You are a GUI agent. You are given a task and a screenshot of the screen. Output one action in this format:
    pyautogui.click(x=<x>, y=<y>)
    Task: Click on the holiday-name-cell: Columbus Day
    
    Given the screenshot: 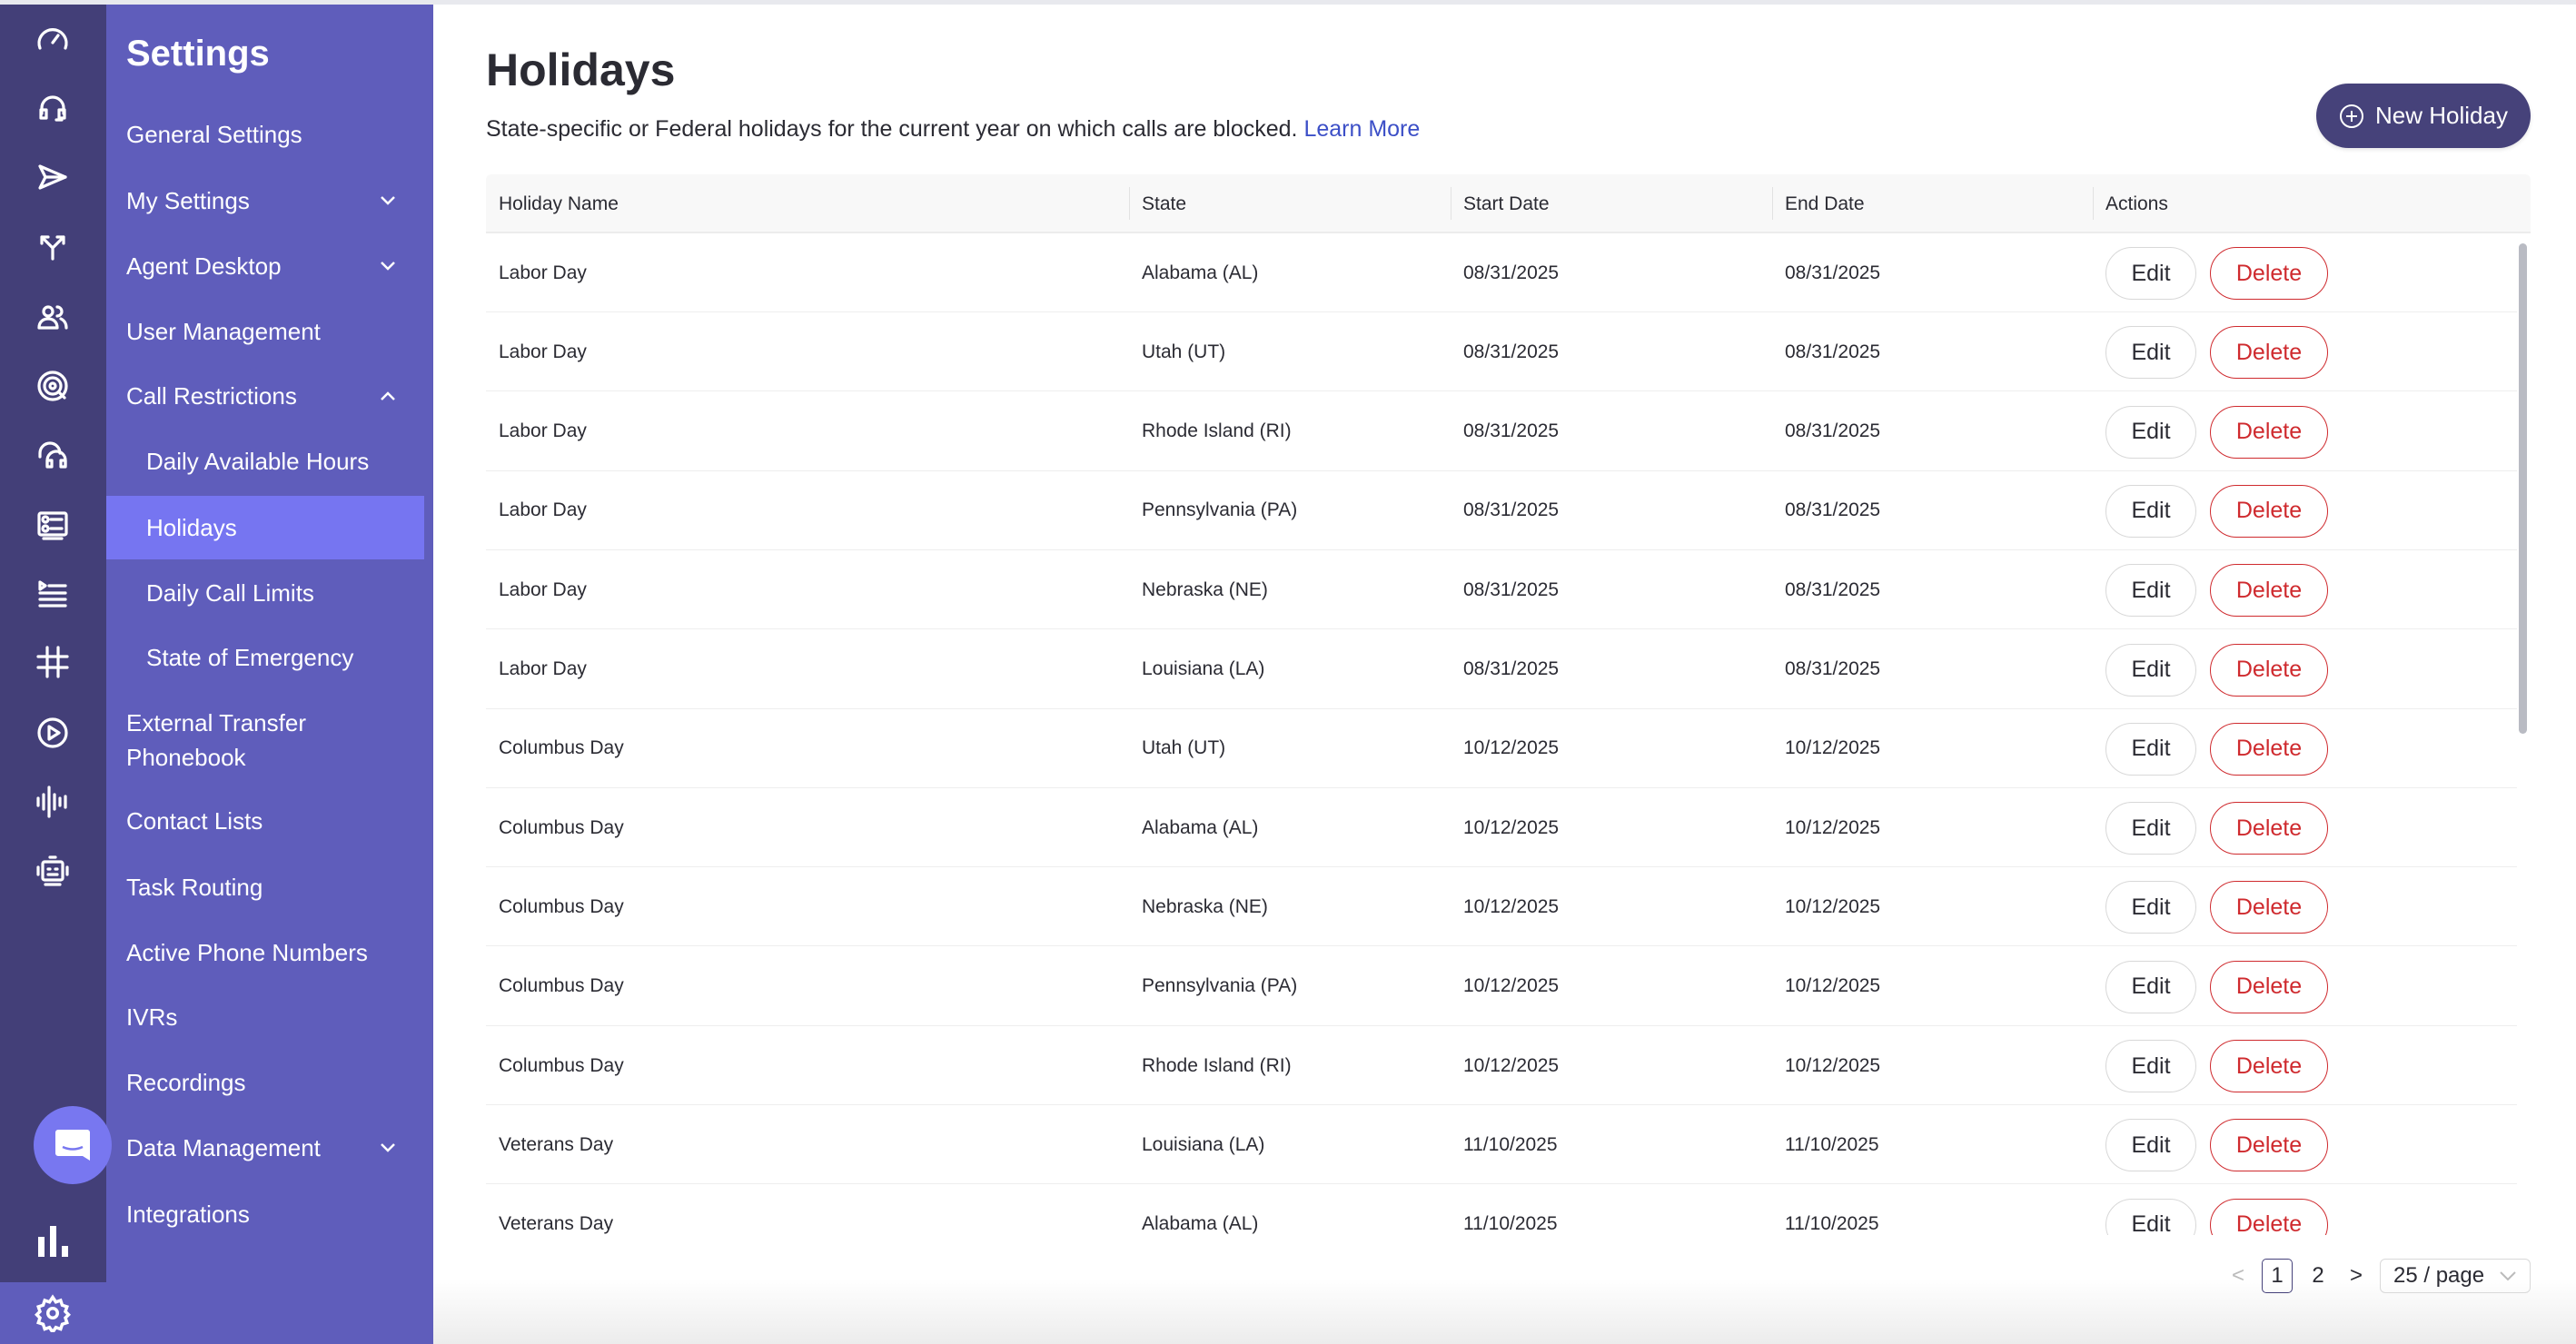 What is the action you would take?
    pyautogui.click(x=561, y=1065)
    